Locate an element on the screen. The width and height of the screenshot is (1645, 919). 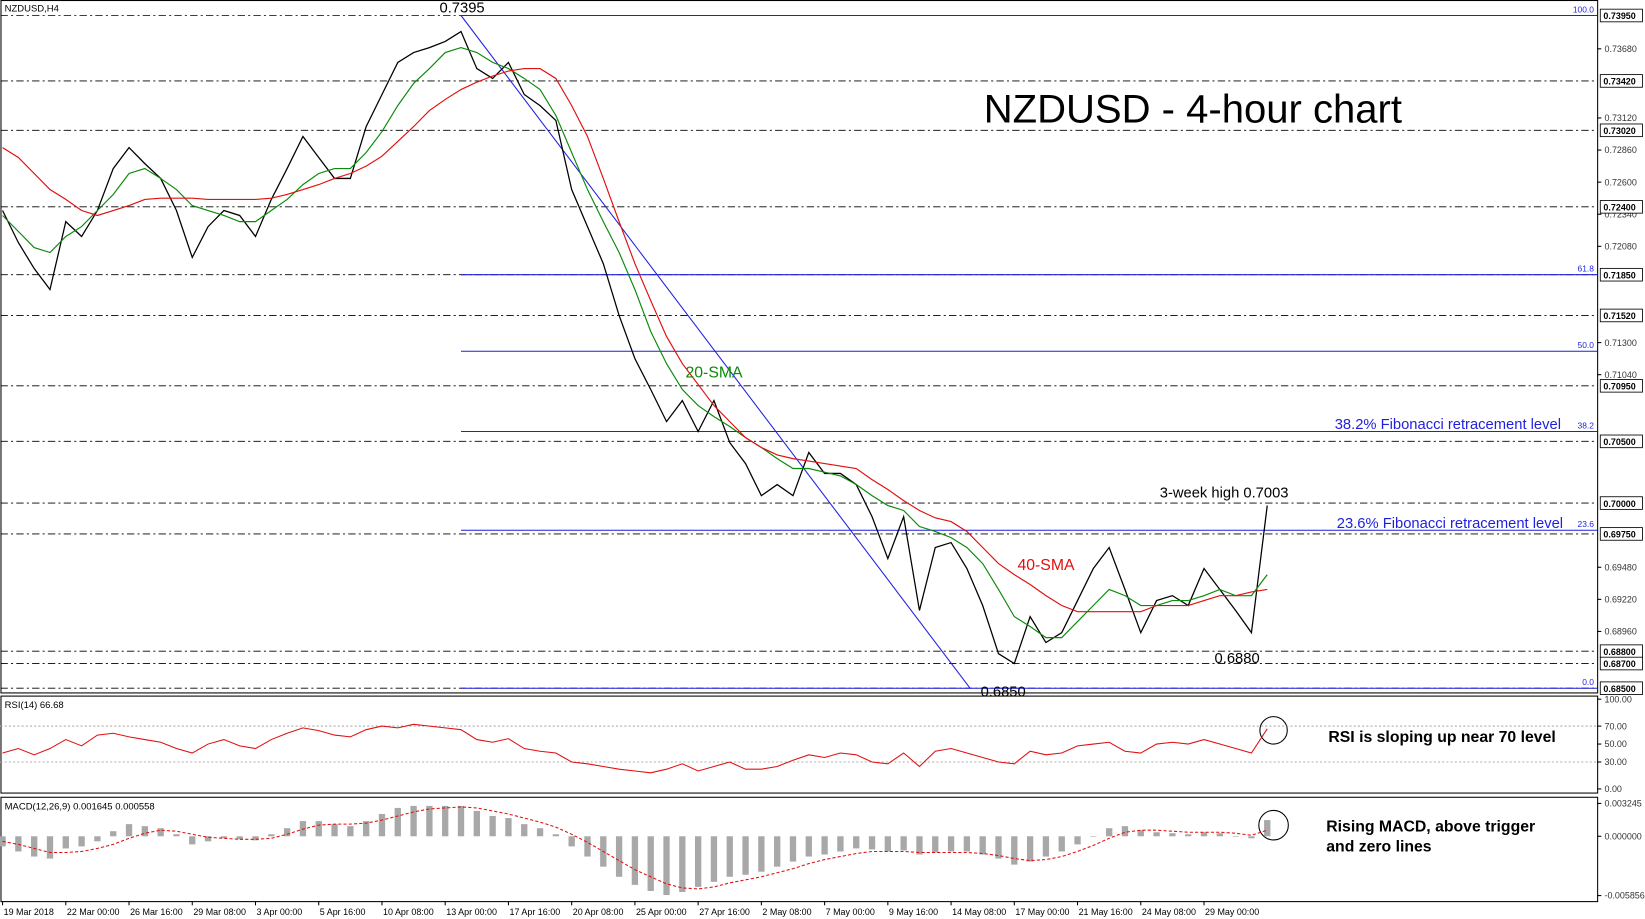
fib-level-label: 38.2 is located at coordinates (1586, 425).